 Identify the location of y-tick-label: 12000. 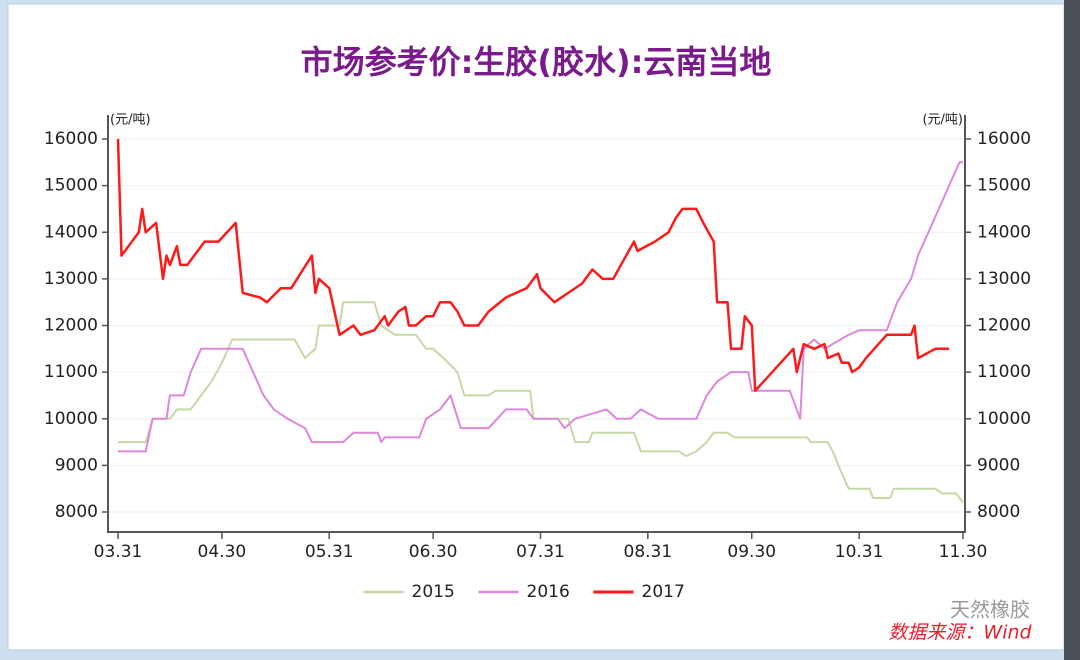
(71, 326).